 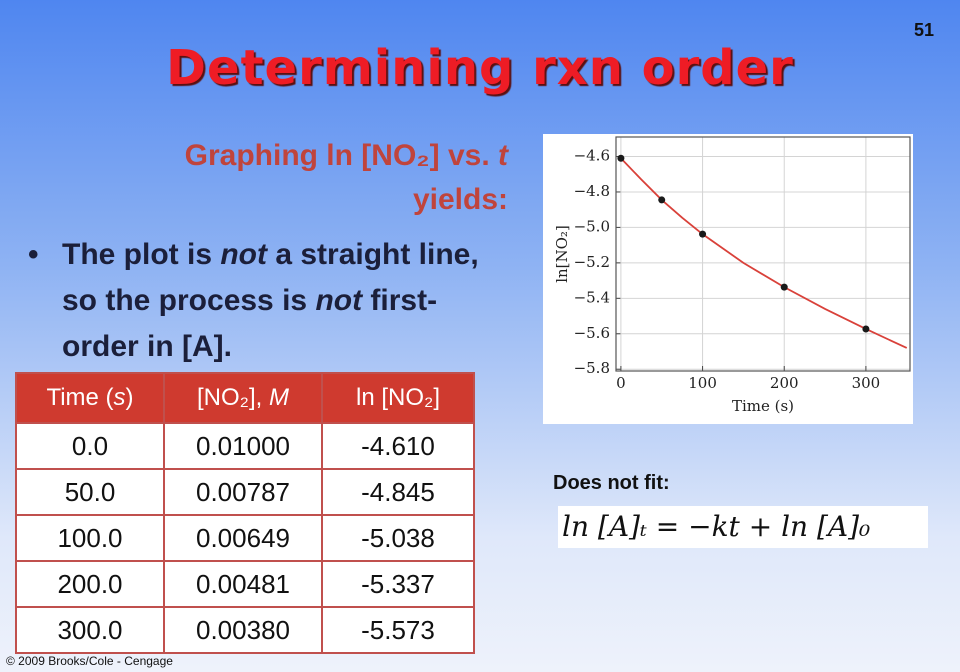 What do you see at coordinates (743, 527) in the screenshot?
I see `equation: ln [A]ₜ = −kt + ln [A]₀` at bounding box center [743, 527].